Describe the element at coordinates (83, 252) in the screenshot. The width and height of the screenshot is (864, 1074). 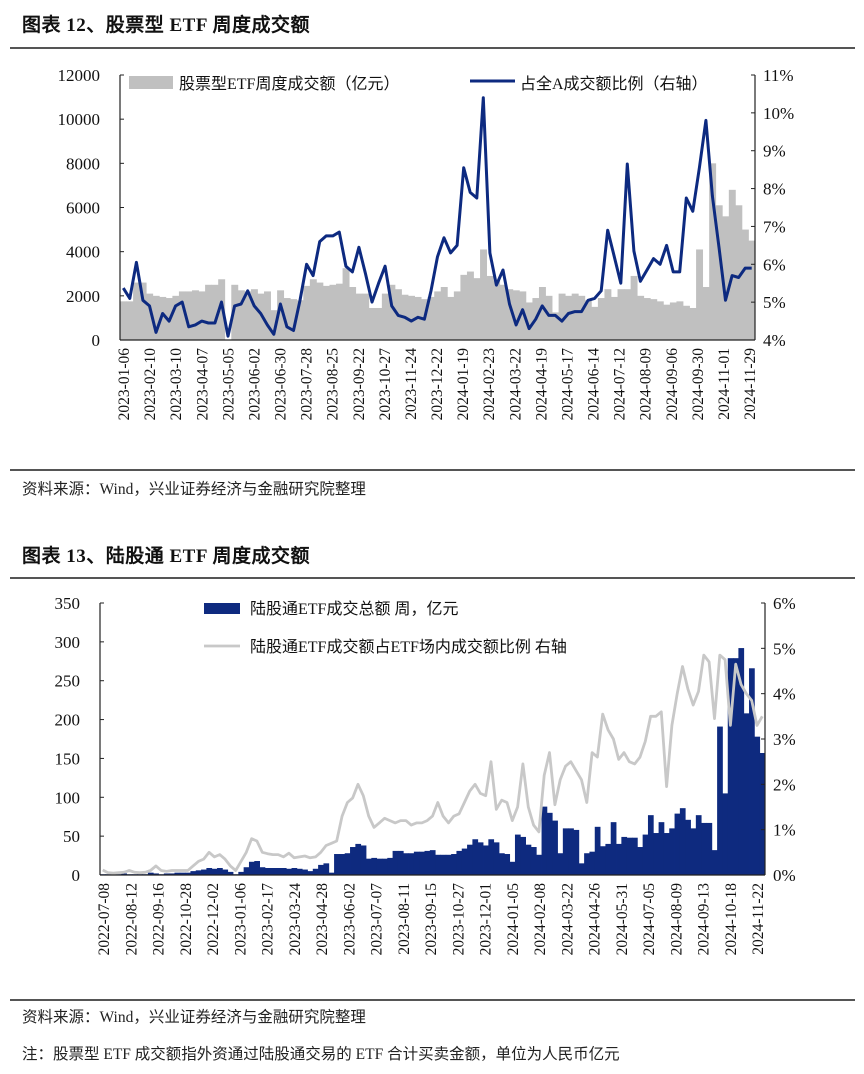
I see `left-tick-label: 4000` at that location.